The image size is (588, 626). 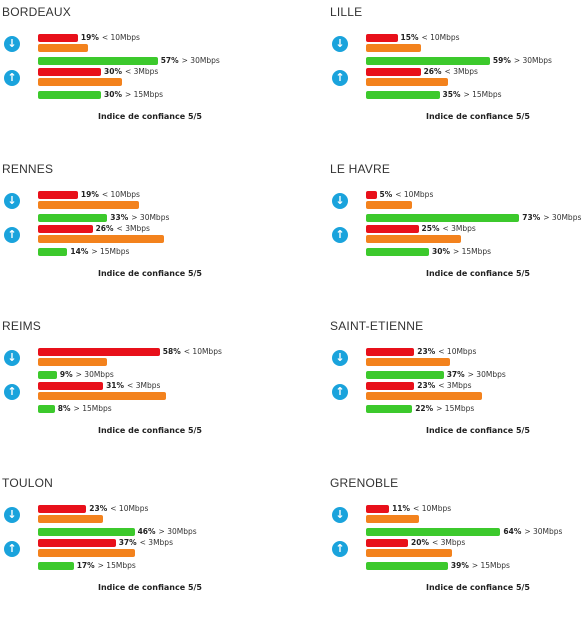 What do you see at coordinates (110, 37) in the screenshot?
I see `download-slow-label: 19% < 10Mbps` at bounding box center [110, 37].